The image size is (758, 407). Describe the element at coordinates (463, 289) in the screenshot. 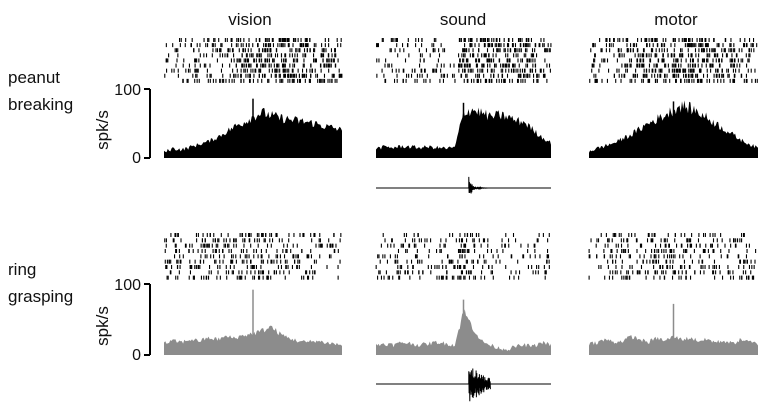

I see `sound-waveforms` at that location.